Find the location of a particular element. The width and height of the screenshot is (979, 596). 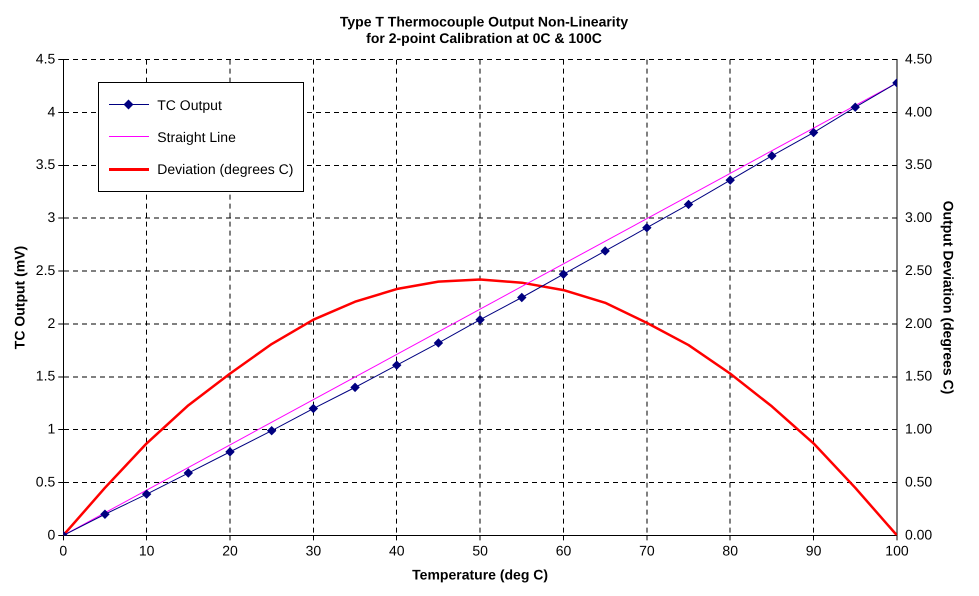

y-tick-label: 4 is located at coordinates (51, 111).